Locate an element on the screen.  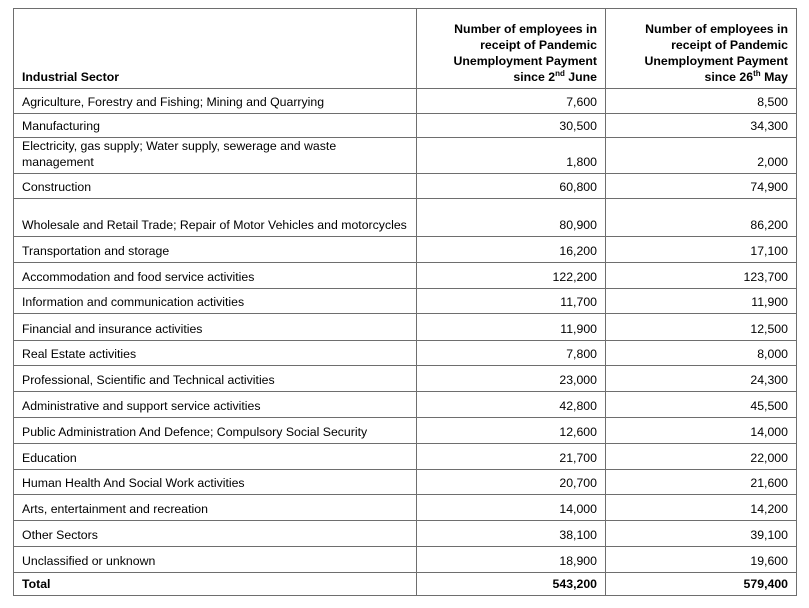
header-june-month: June is located at coordinates (580, 77).